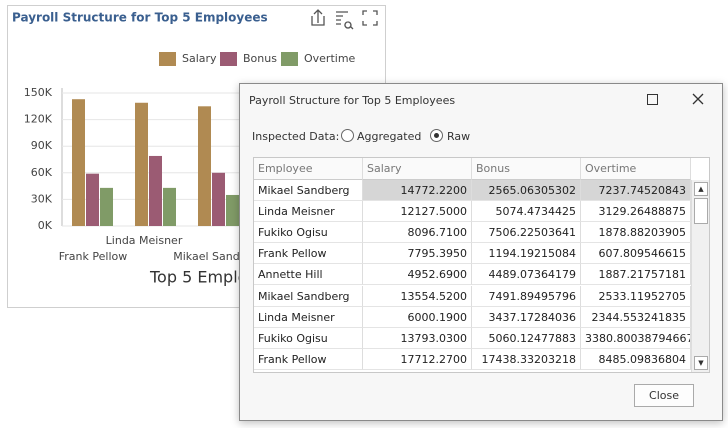 Image resolution: width=728 pixels, height=428 pixels. What do you see at coordinates (459, 136) in the screenshot?
I see `option-label: Raw` at bounding box center [459, 136].